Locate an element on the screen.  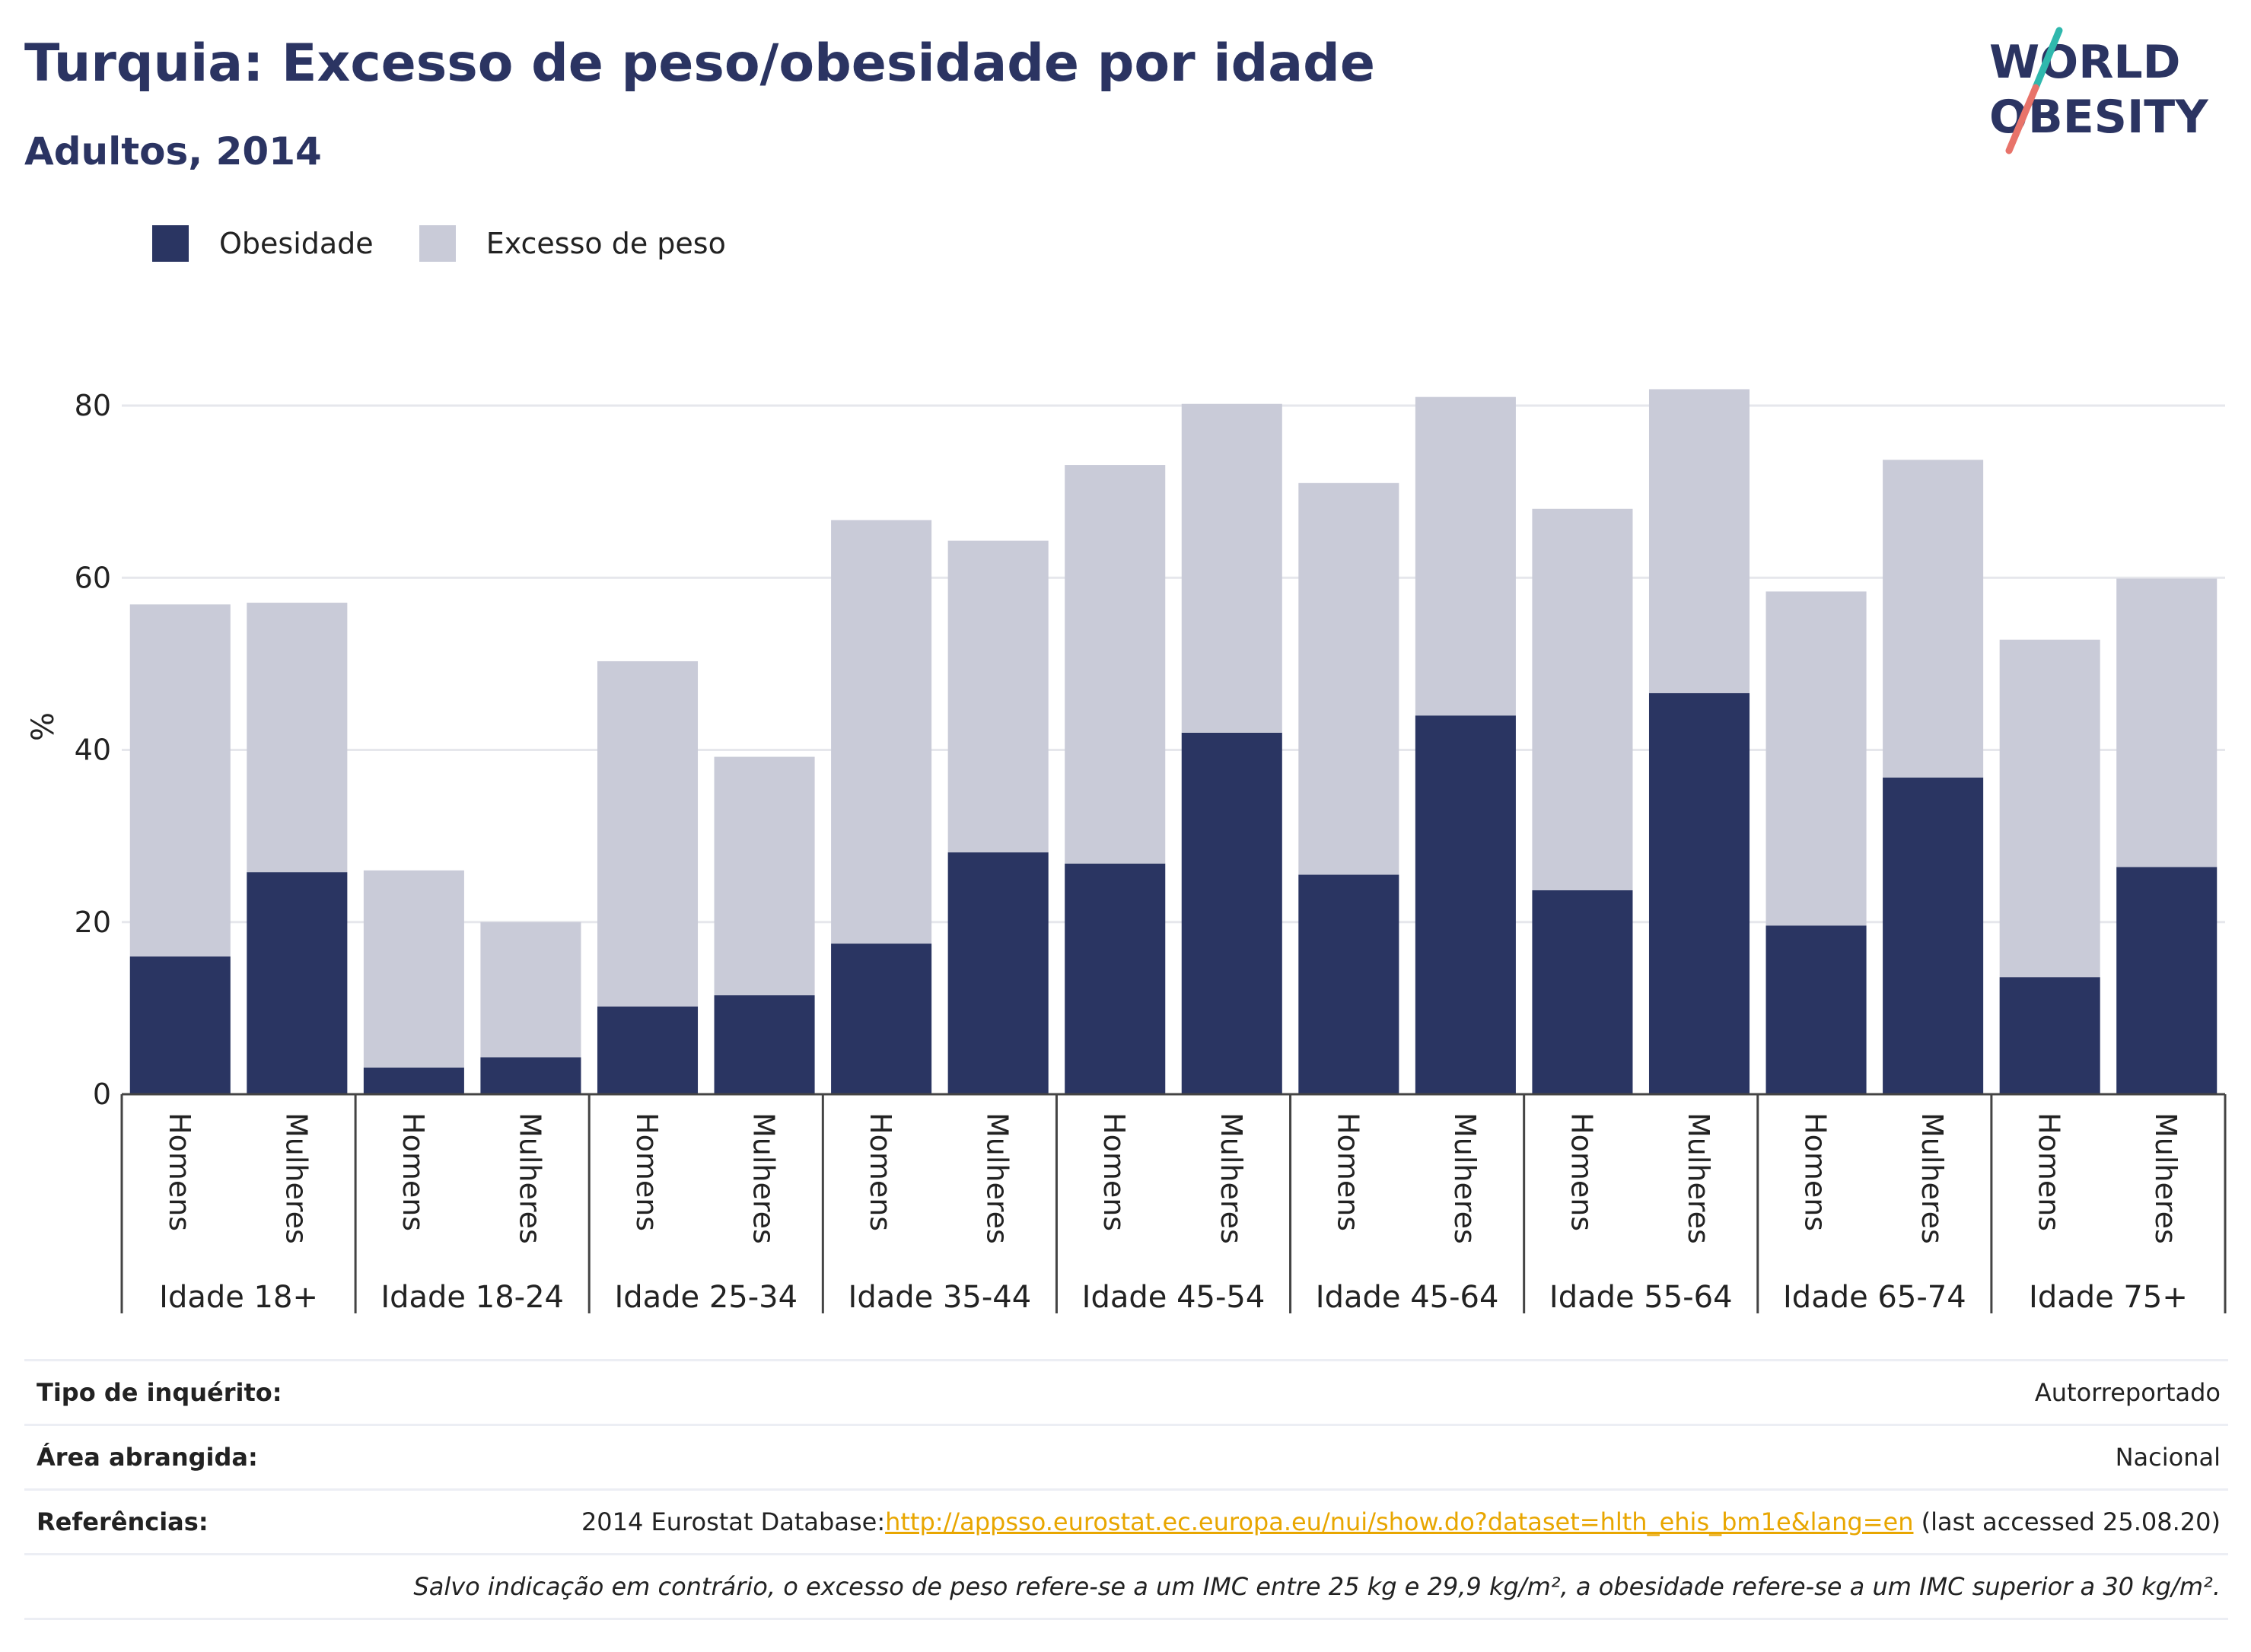
x-group-label: Idade 65-74 is located at coordinates (1874, 1297).